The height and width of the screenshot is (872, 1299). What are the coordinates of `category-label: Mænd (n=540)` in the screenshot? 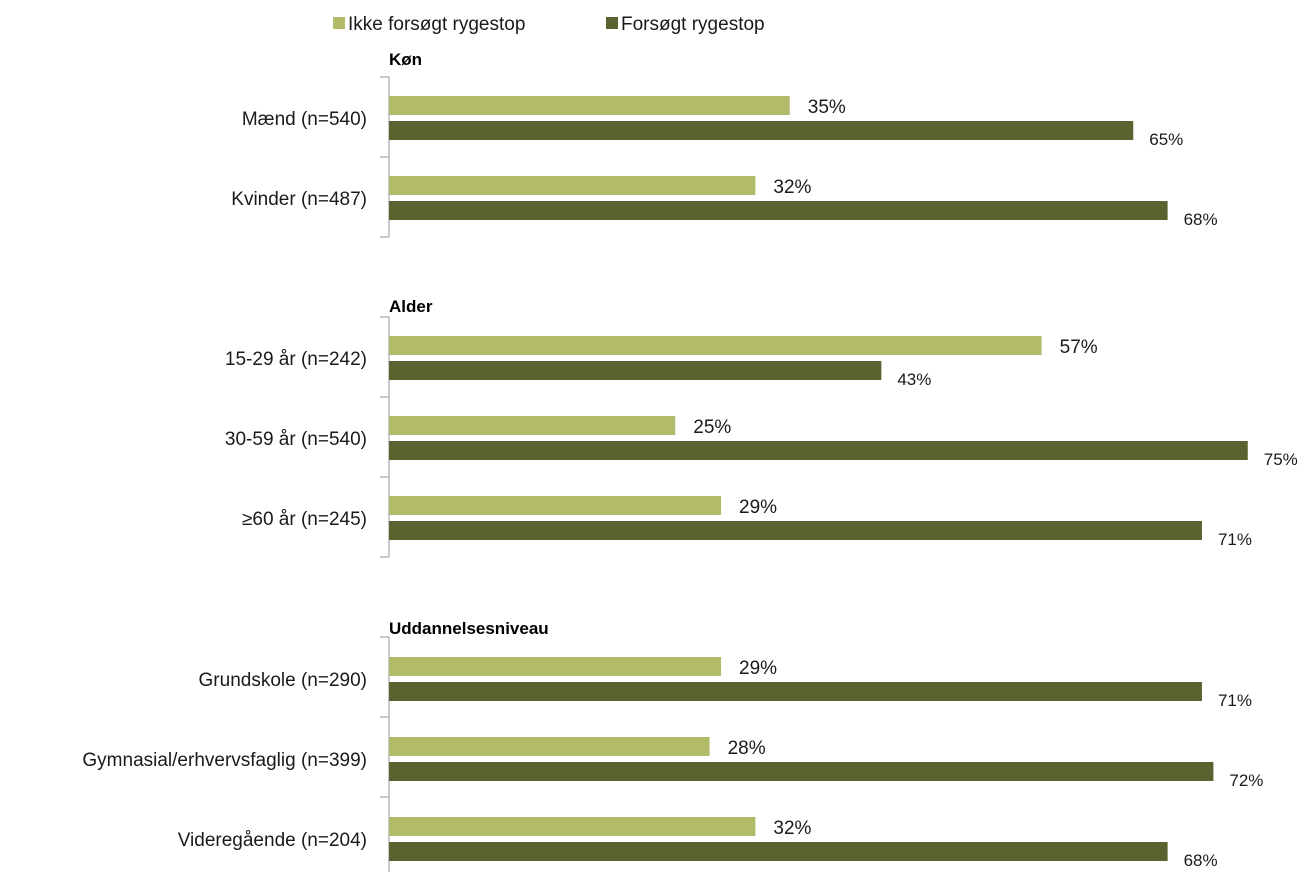 It's located at (304, 119).